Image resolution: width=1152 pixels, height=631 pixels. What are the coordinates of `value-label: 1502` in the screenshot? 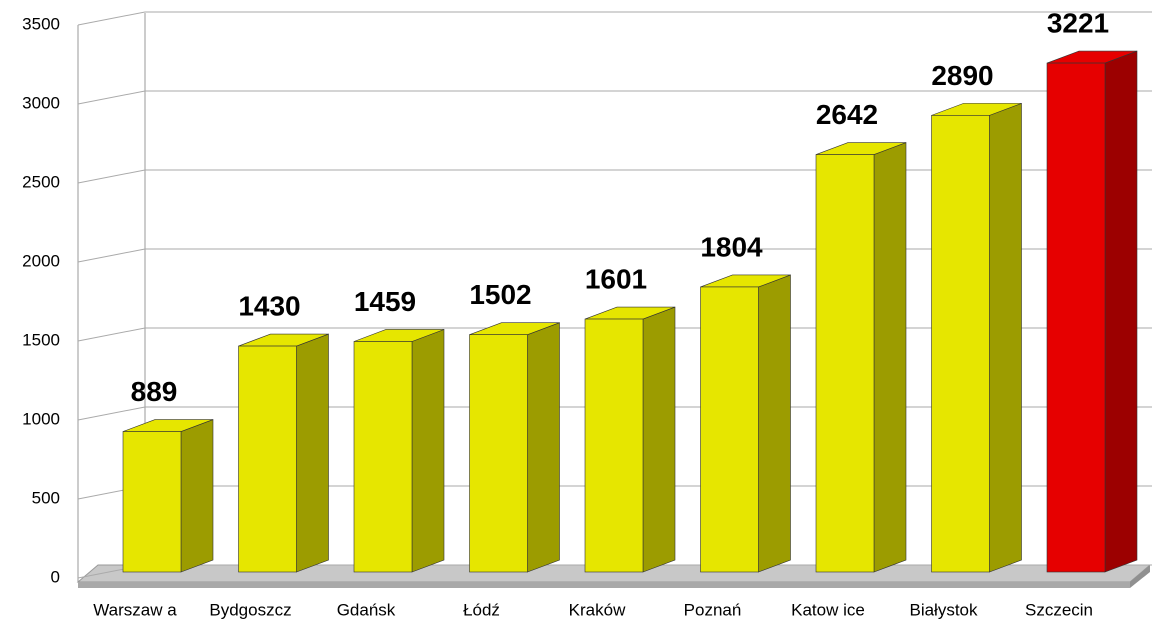 It's located at (500, 294).